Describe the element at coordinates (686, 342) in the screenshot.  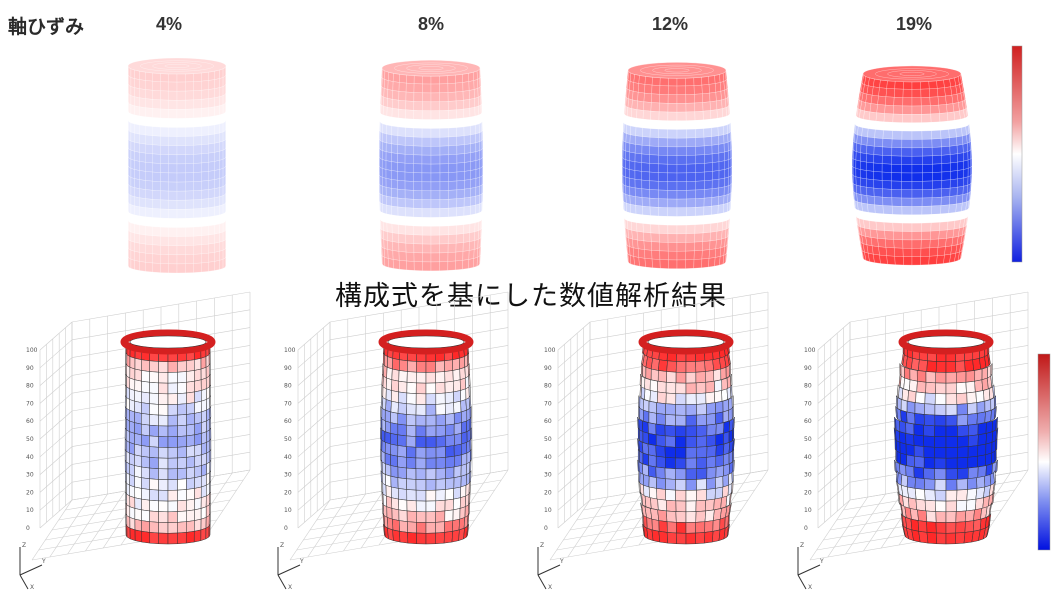
I see `inner-top` at that location.